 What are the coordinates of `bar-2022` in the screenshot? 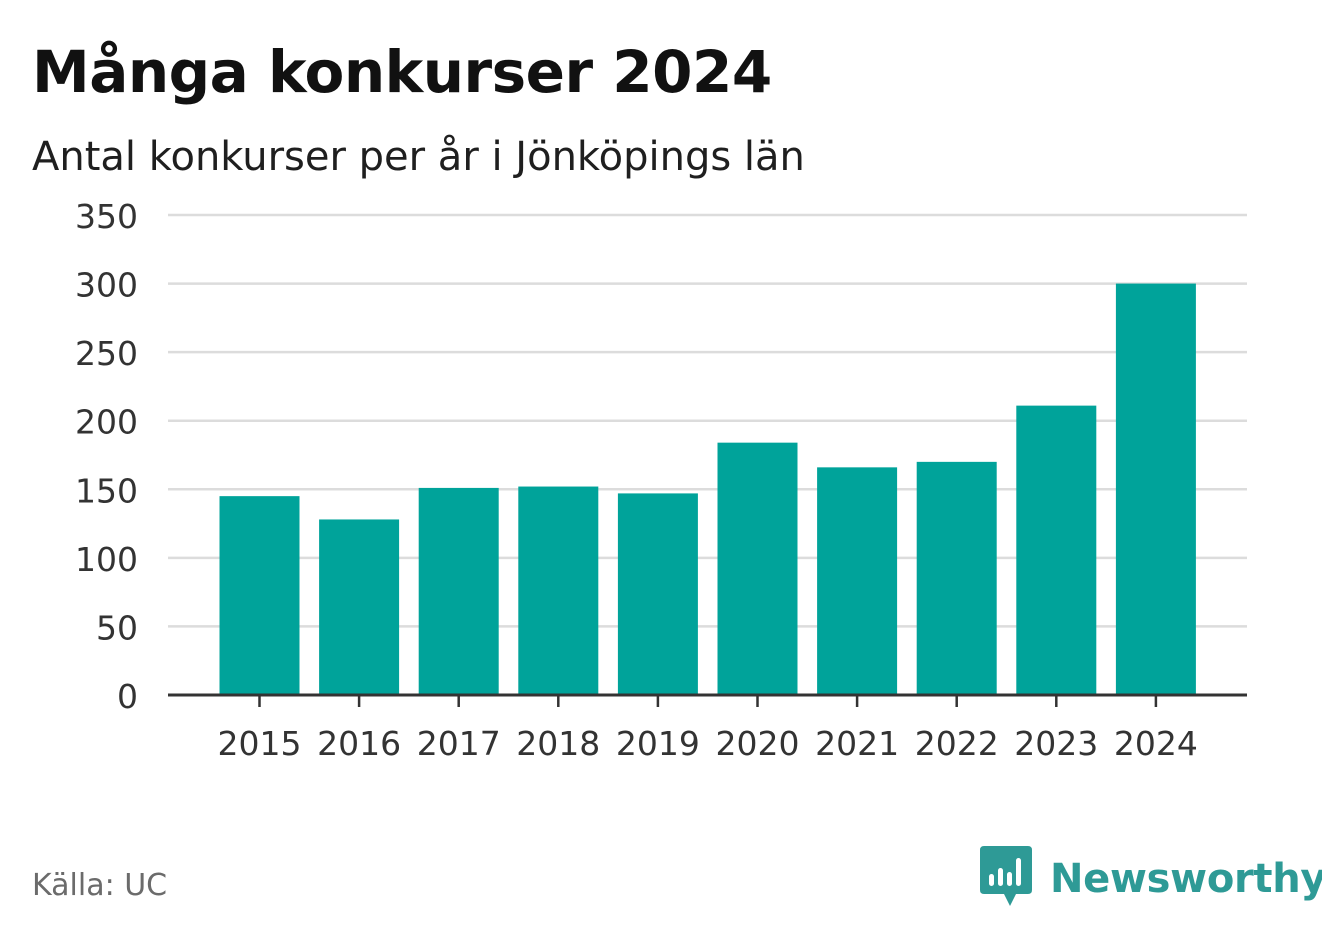 It's located at (956, 578).